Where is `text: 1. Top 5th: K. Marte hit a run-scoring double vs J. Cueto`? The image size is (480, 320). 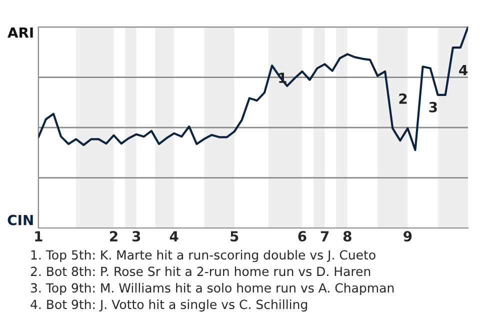
text: 1. Top 5th: K. Marte hit a run-scoring double vs J. Cueto is located at coordinates (203, 256).